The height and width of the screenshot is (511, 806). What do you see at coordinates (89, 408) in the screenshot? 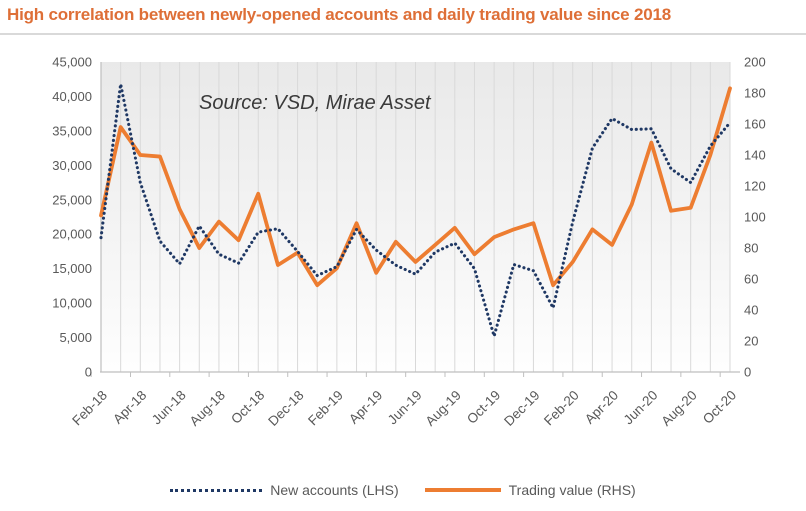
I see `x-axis-label: Feb-18` at bounding box center [89, 408].